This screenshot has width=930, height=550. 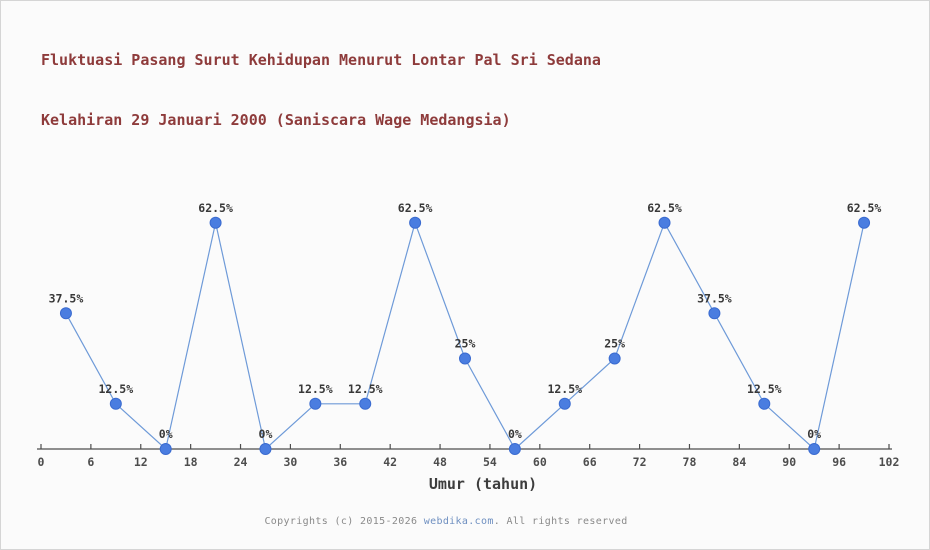 I want to click on x-axis-tick-label: 36, so click(x=340, y=462).